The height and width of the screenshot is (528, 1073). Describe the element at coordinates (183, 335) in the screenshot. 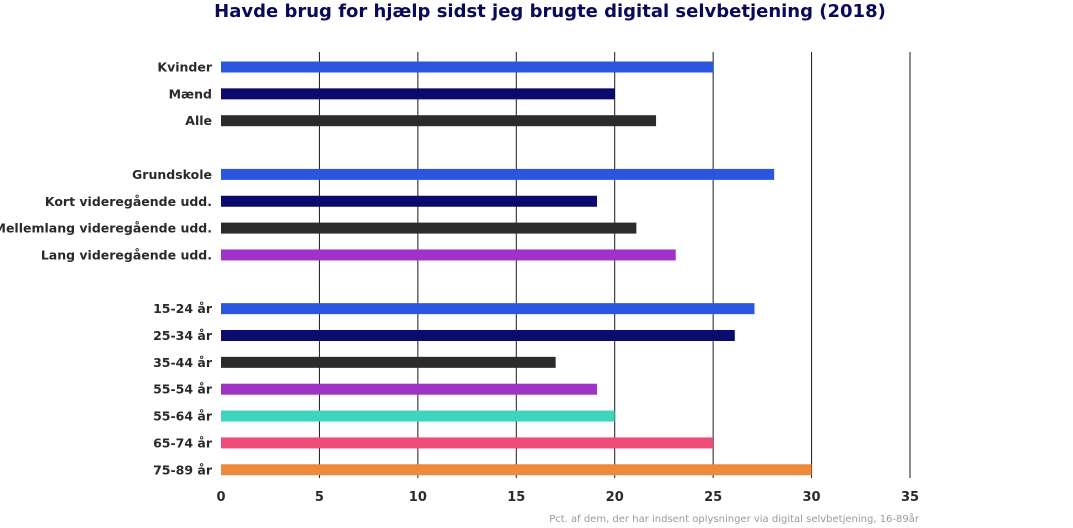

I see `category-label: 25-34 år` at that location.